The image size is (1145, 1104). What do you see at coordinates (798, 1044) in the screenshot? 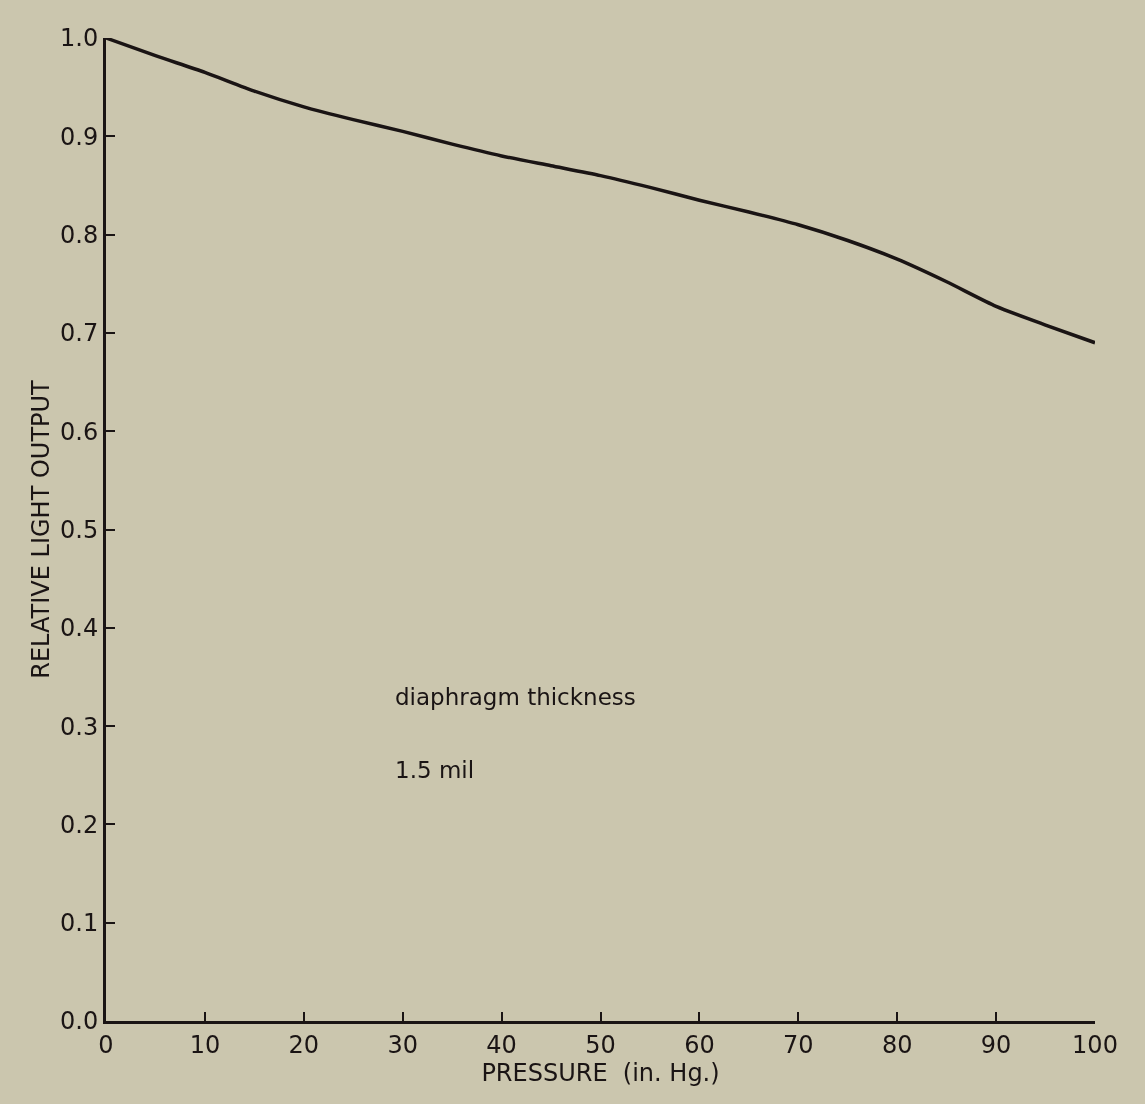
I see `x-tick-label: 70` at bounding box center [798, 1044].